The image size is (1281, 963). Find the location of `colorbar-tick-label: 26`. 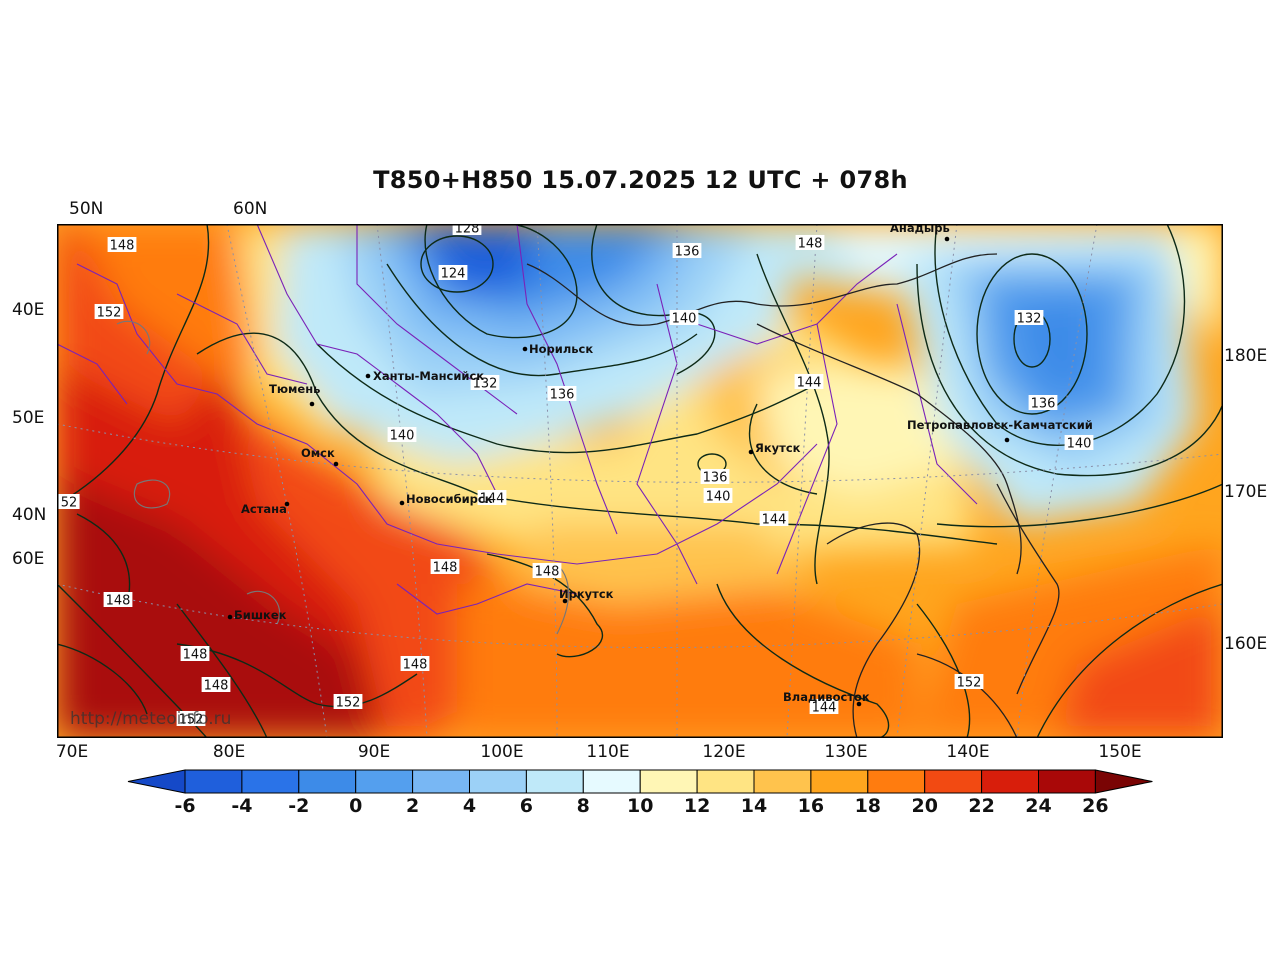

colorbar-tick-label: 26 is located at coordinates (1095, 806).